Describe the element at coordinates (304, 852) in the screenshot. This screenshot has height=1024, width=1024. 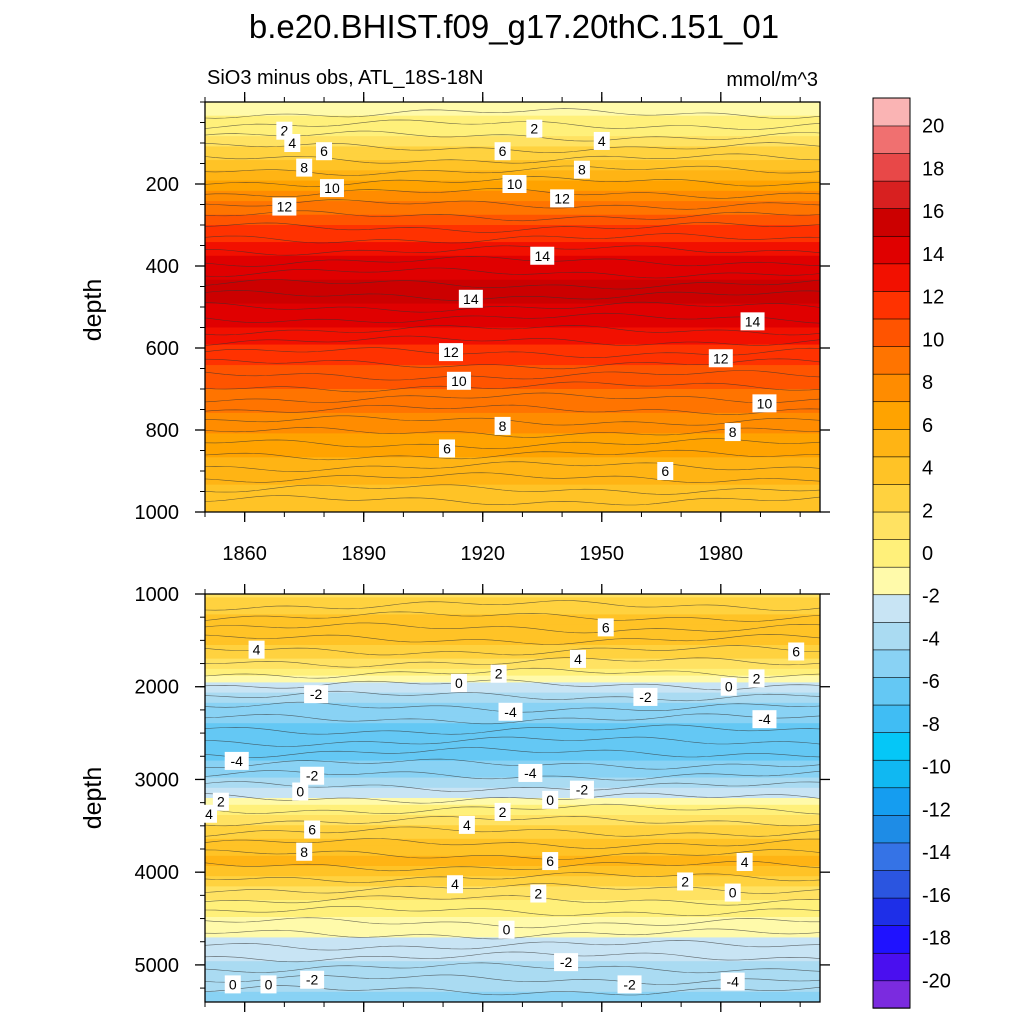
I see `contour-label: 8` at that location.